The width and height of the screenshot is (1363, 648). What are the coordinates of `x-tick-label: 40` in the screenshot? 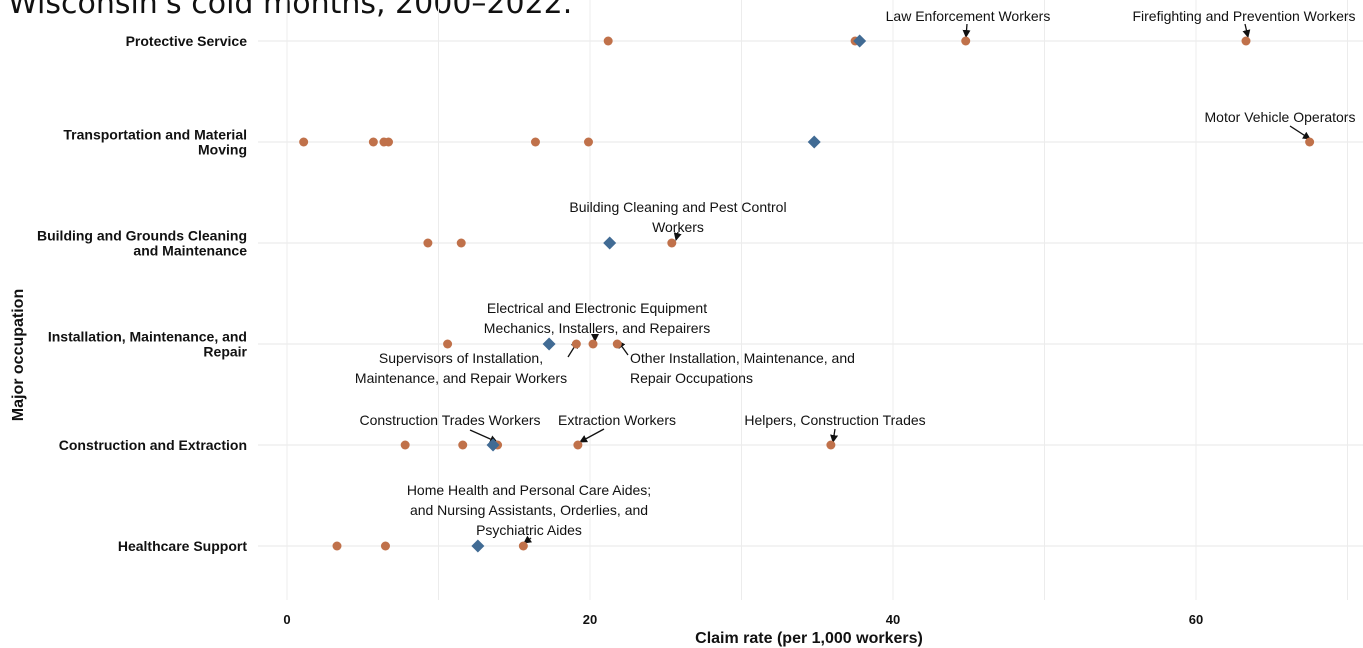 It's located at (893, 619).